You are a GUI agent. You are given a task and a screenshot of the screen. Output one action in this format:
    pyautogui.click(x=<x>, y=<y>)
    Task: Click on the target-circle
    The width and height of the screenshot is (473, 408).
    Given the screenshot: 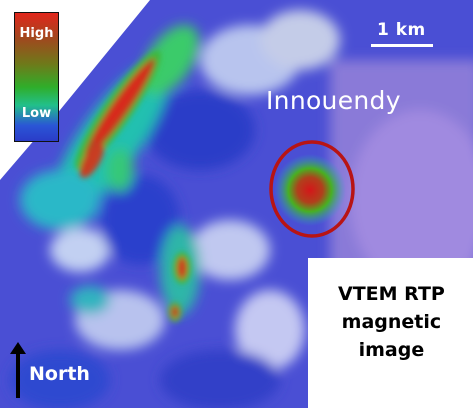 What is the action you would take?
    pyautogui.click(x=312, y=189)
    